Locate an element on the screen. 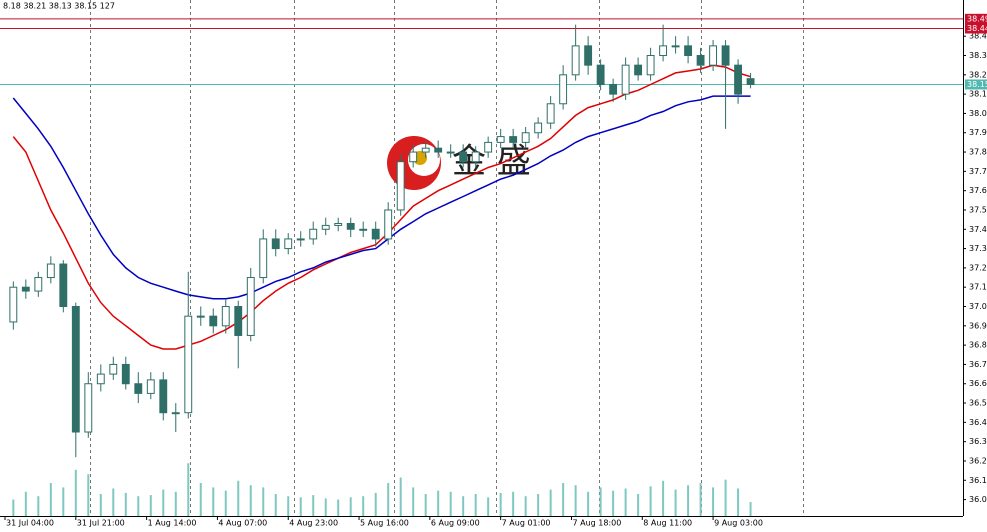 Image resolution: width=987 pixels, height=532 pixels. price-level-box is located at coordinates (976, 18).